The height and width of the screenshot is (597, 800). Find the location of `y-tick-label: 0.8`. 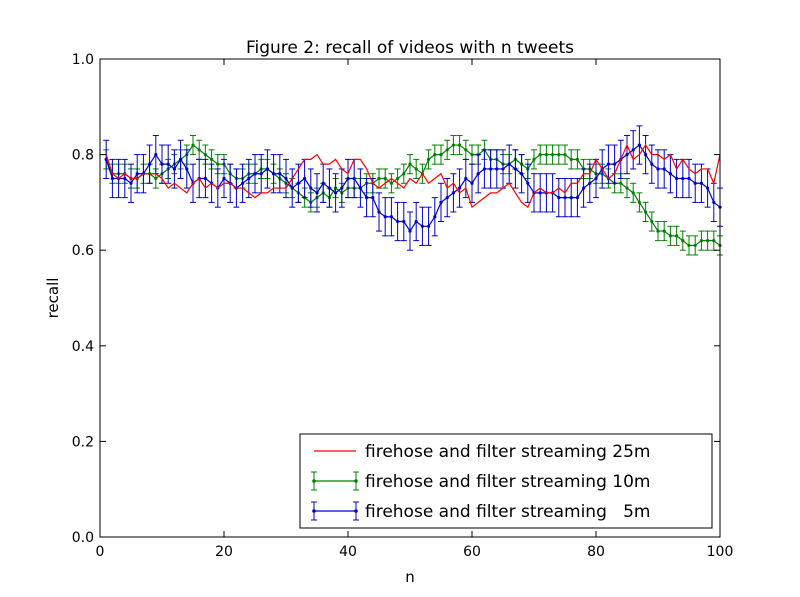

y-tick-label: 0.8 is located at coordinates (83, 156).